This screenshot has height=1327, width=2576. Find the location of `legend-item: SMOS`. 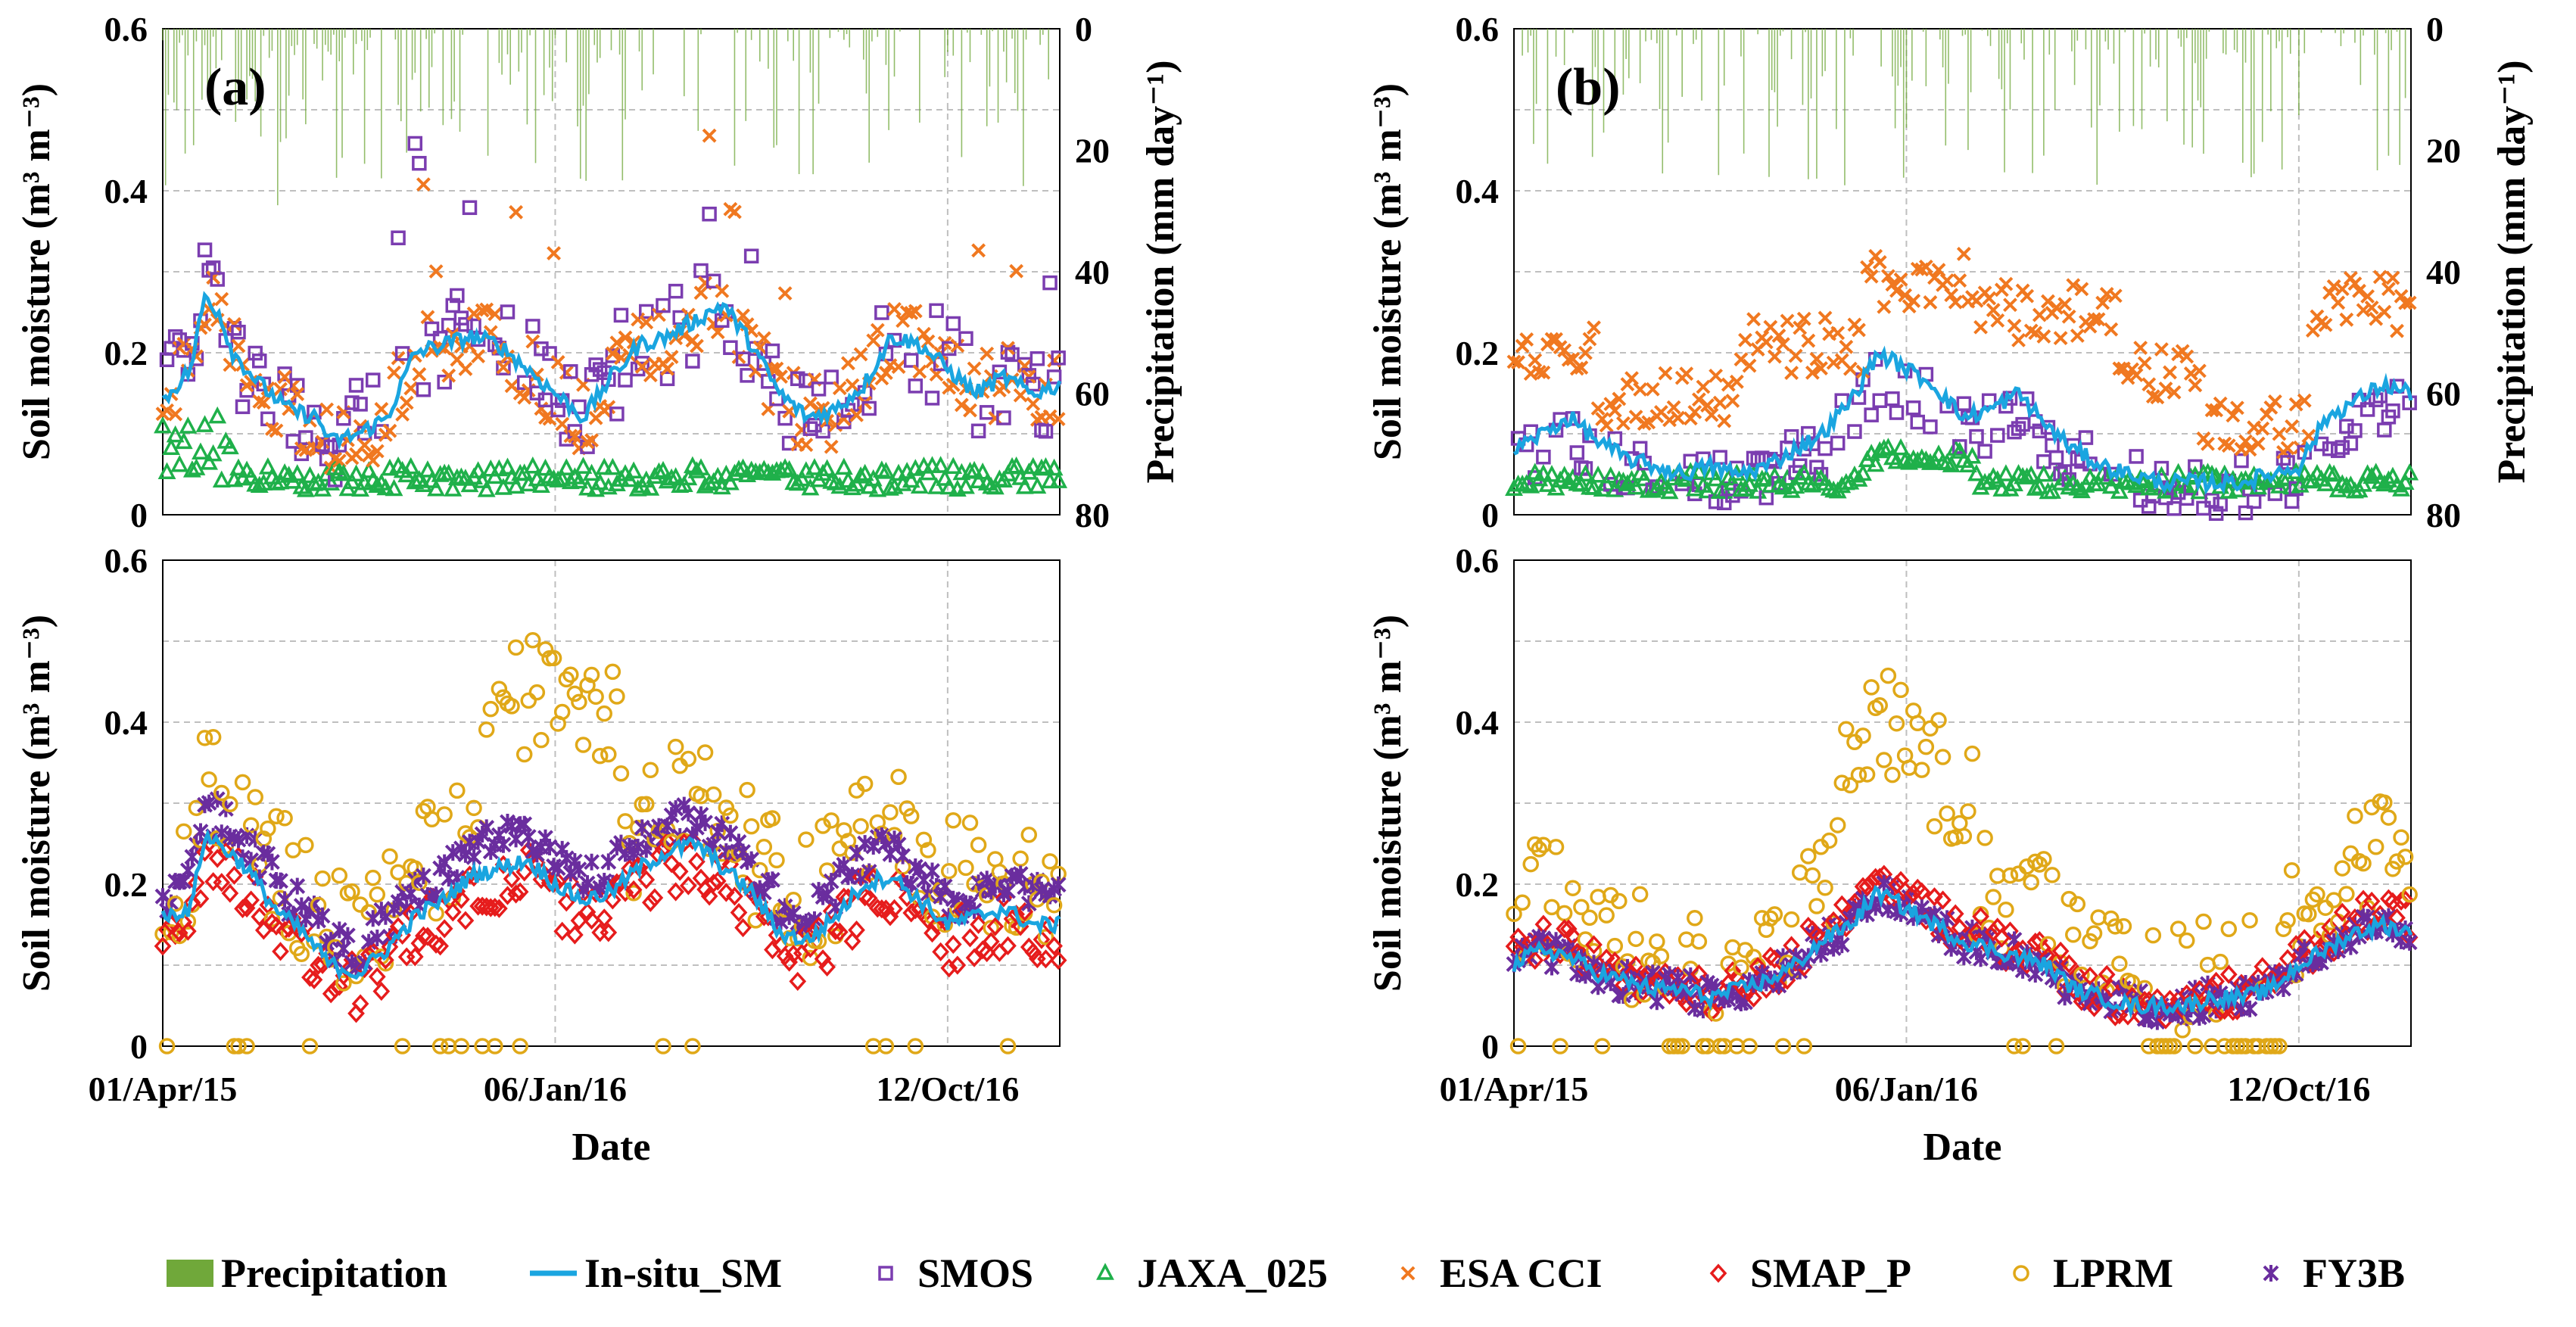

legend-item: SMOS is located at coordinates (955, 1273).